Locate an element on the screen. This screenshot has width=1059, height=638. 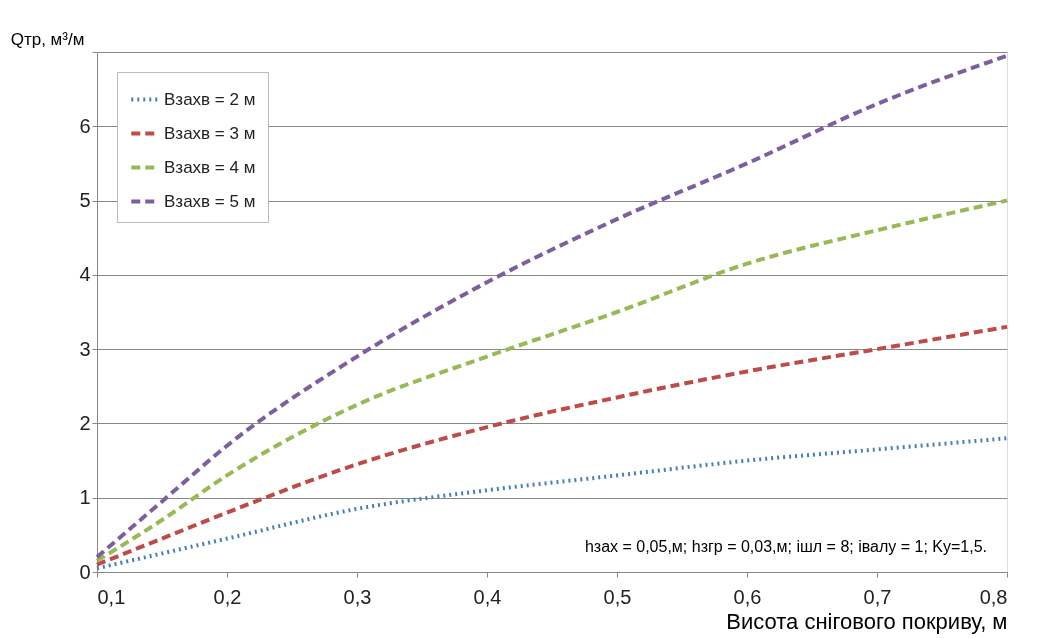
y-tick-label: 1 is located at coordinates (85, 497).